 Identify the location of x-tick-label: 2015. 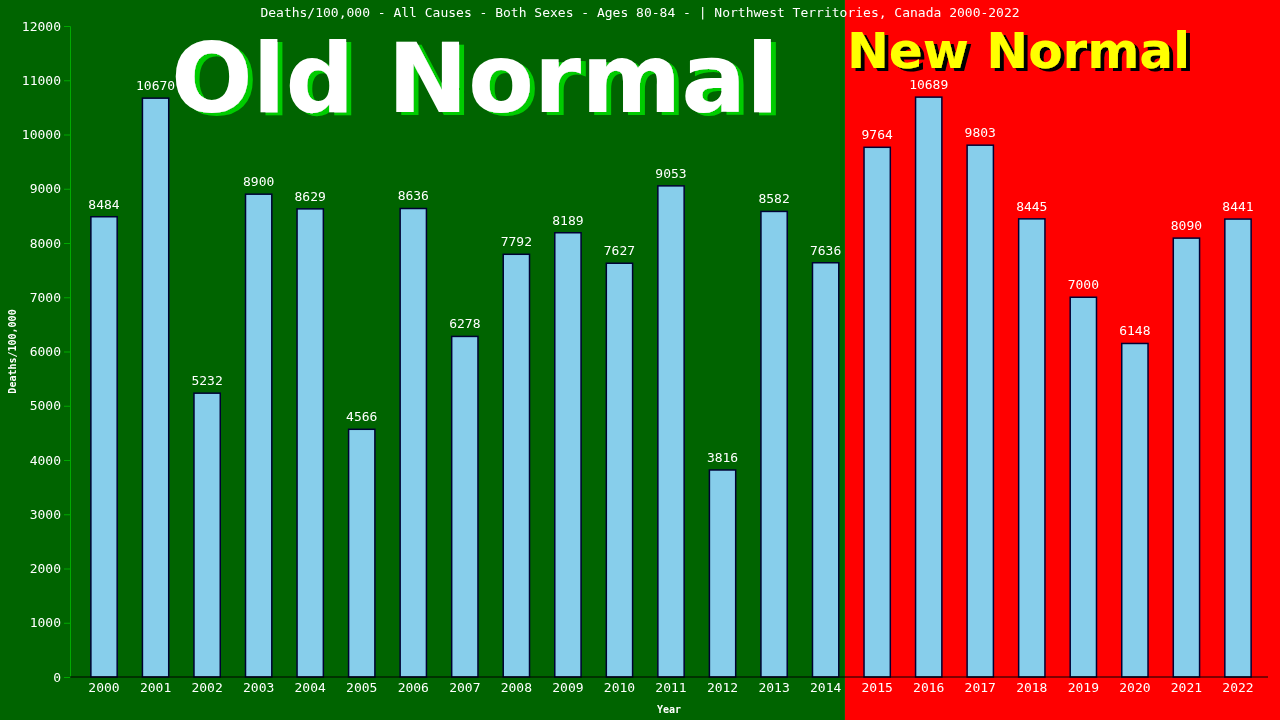
(877, 687).